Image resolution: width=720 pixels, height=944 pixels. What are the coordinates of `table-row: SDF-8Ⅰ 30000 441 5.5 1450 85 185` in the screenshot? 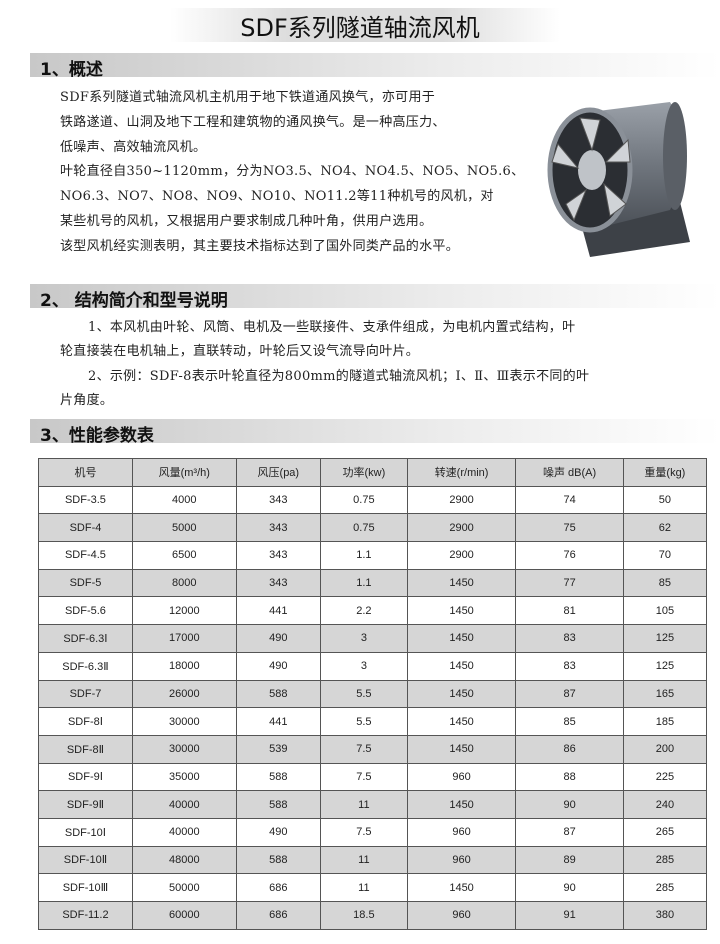 It's located at (373, 721).